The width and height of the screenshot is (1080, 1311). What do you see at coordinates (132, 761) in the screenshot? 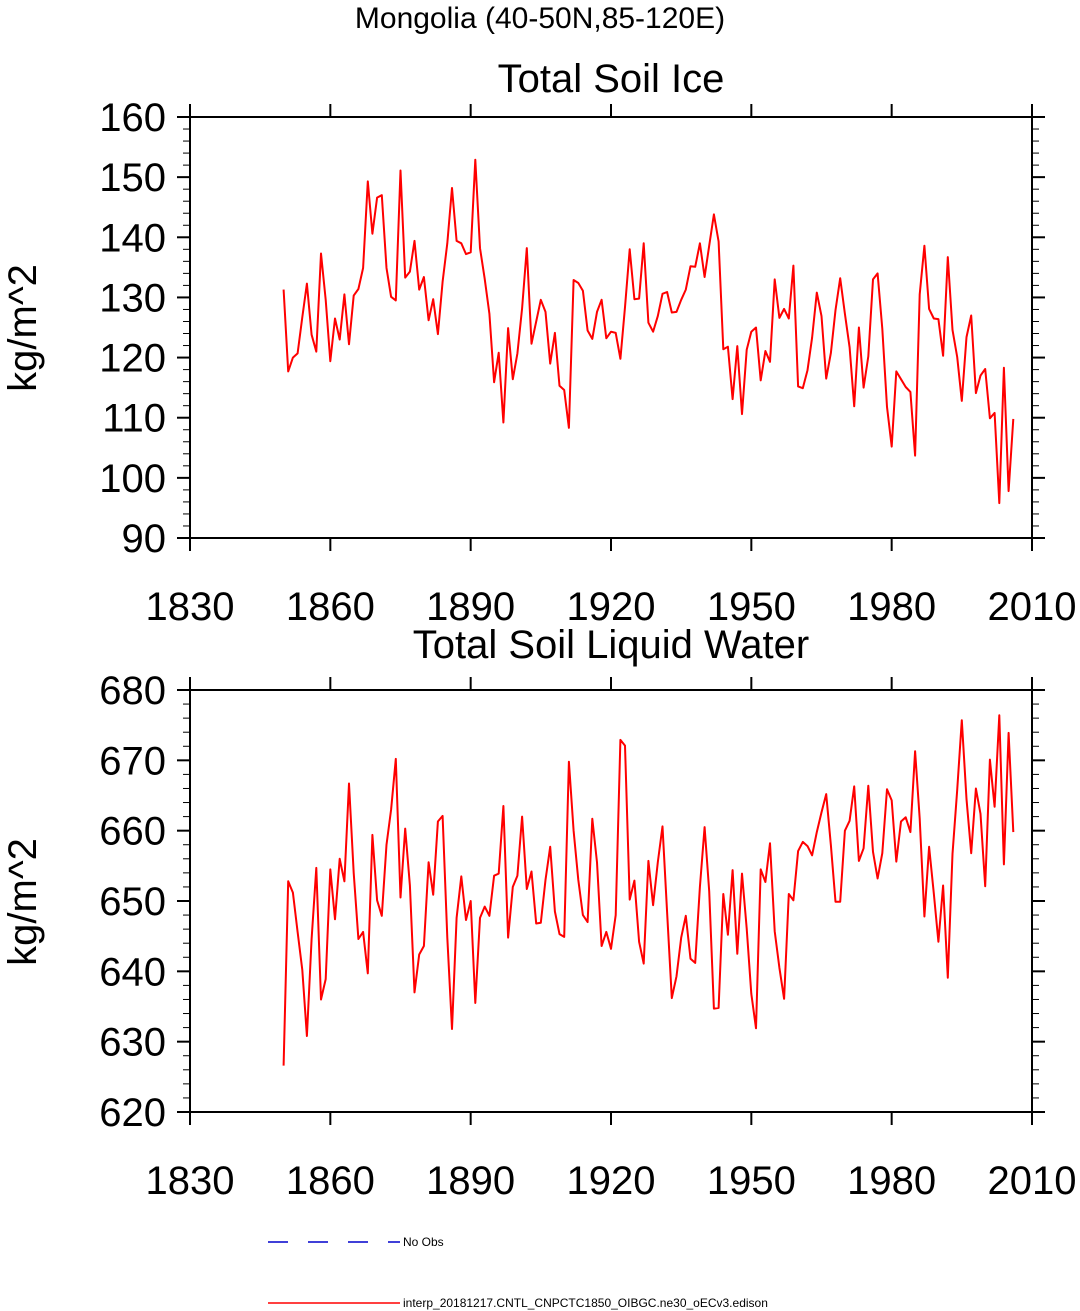
I see `y-tick-label: 670` at bounding box center [132, 761].